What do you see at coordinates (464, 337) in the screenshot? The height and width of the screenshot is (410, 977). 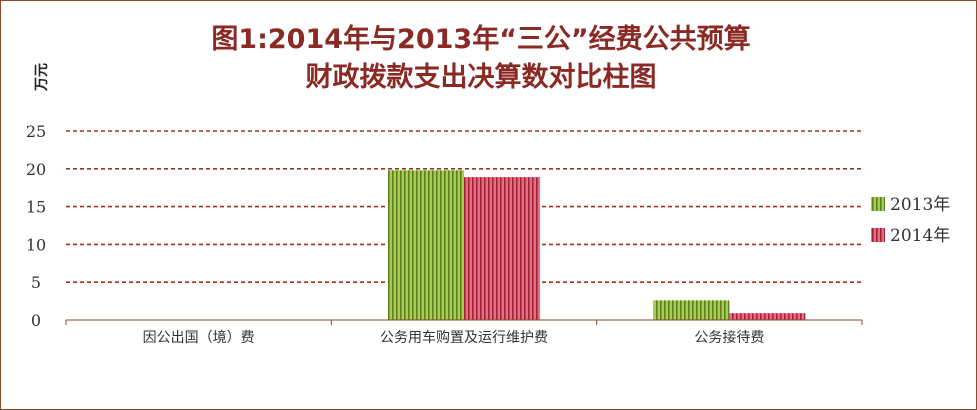 I see `x-category-label-1: 公务用车购置及运行维护费` at bounding box center [464, 337].